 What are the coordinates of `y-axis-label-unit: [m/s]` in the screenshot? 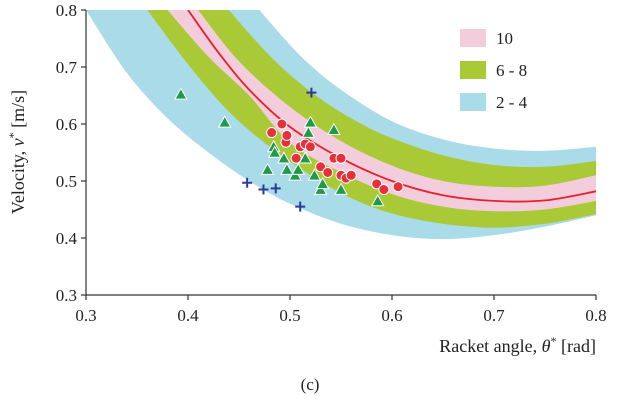 It's located at (18, 111).